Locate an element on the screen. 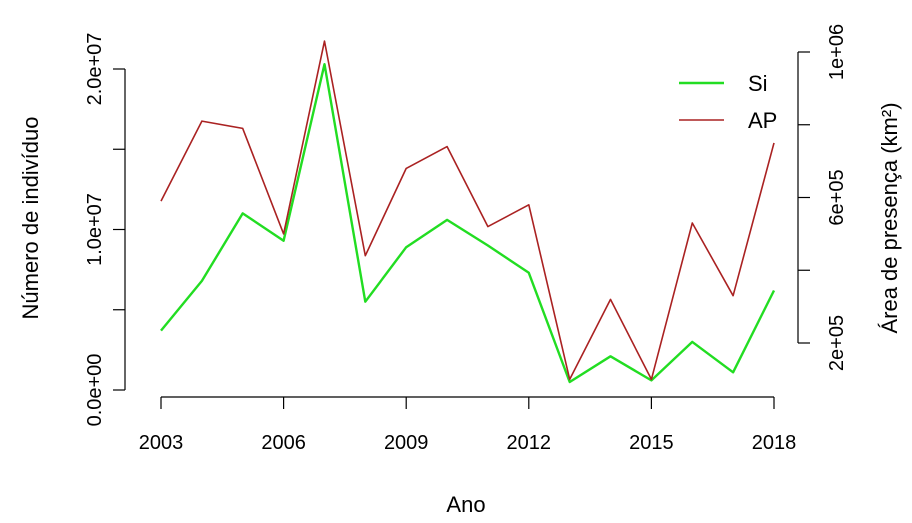  left-tick-label: 1.0e+07 is located at coordinates (95, 229).